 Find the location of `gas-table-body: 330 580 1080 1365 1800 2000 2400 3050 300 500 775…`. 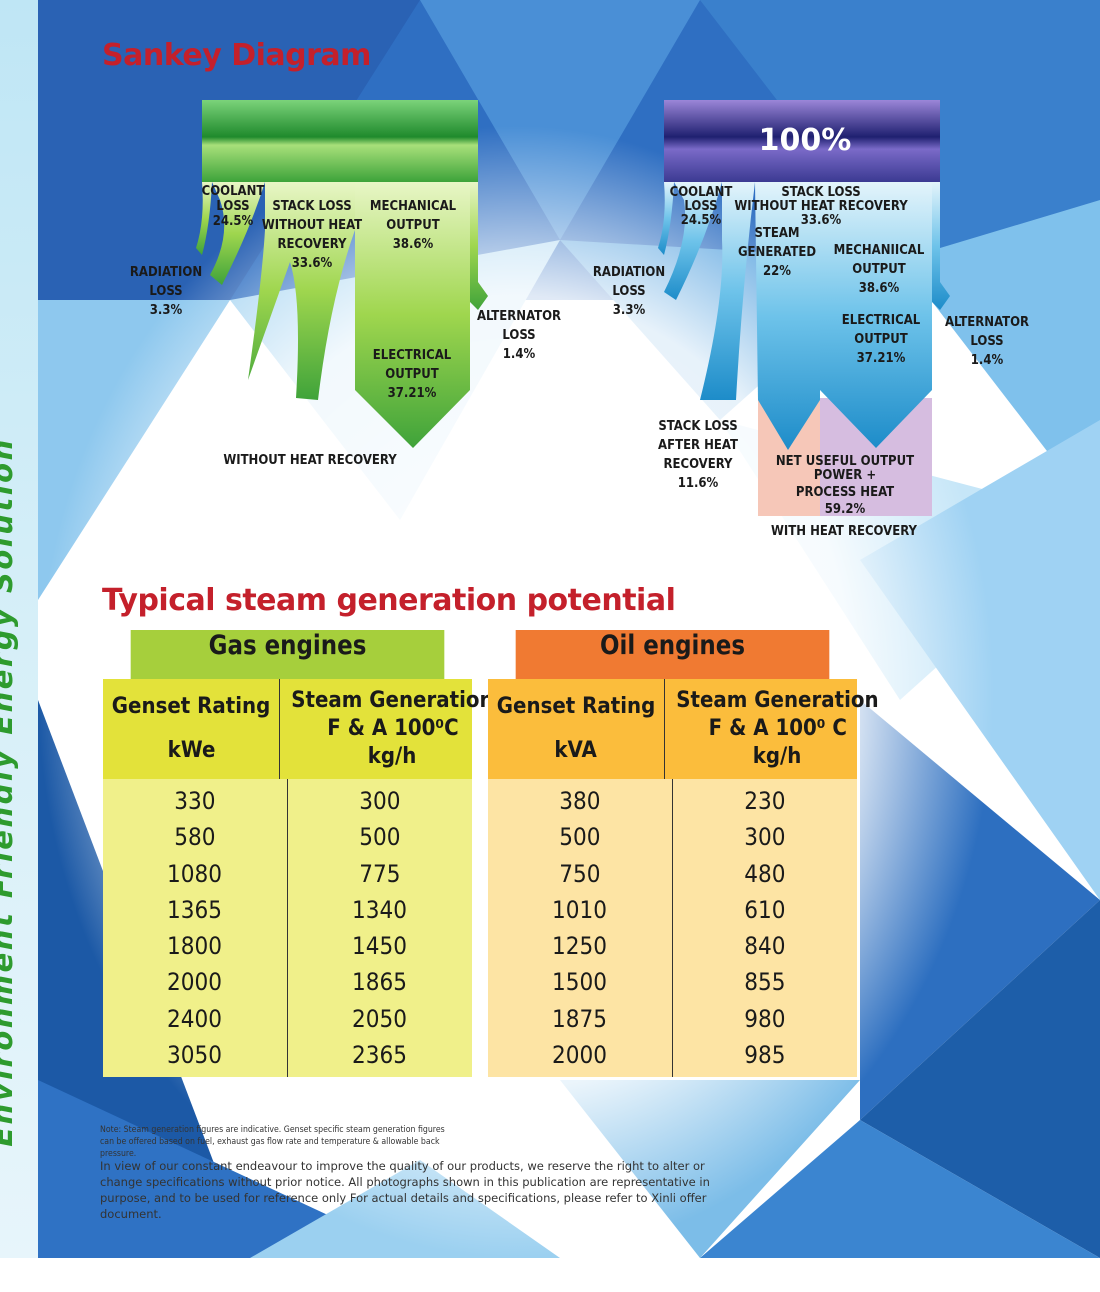

gas-table-body: 330 580 1080 1365 1800 2000 2400 3050 300 500 775… is located at coordinates (287, 928).